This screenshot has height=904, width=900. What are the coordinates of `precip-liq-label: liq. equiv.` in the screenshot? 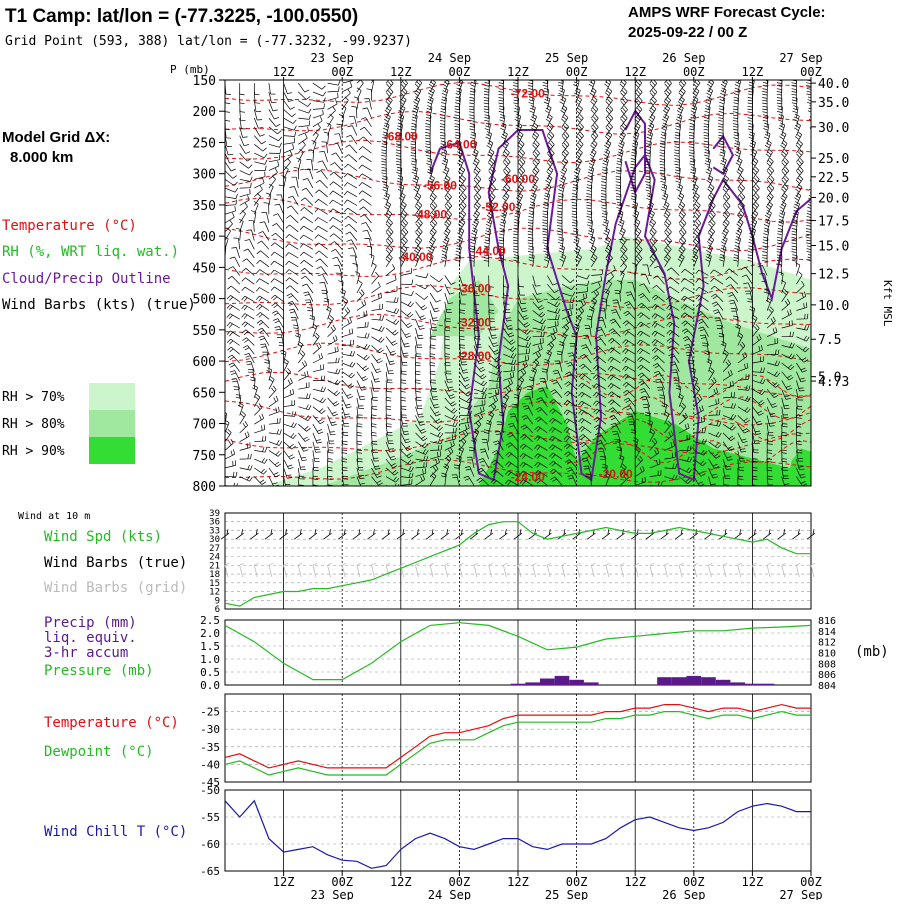 It's located at (90, 638).